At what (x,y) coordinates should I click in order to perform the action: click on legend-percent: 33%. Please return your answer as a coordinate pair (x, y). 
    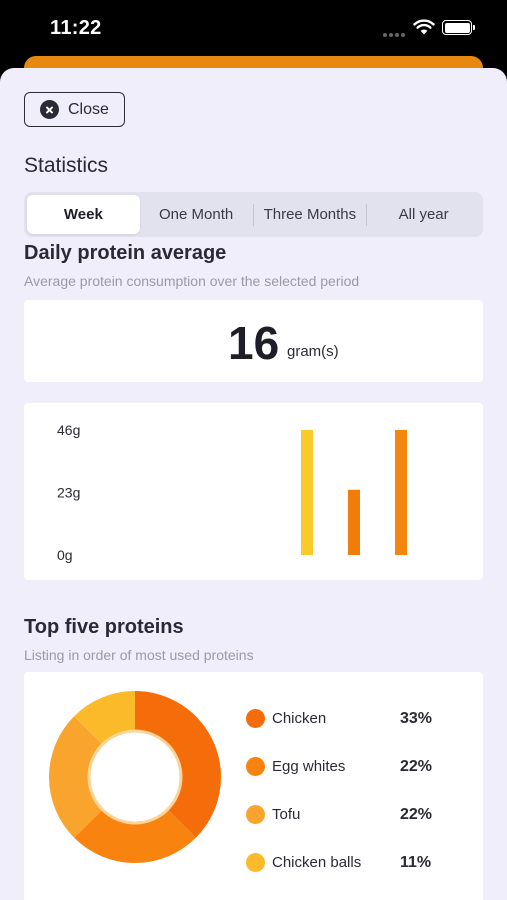
    Looking at the image, I should click on (416, 718).